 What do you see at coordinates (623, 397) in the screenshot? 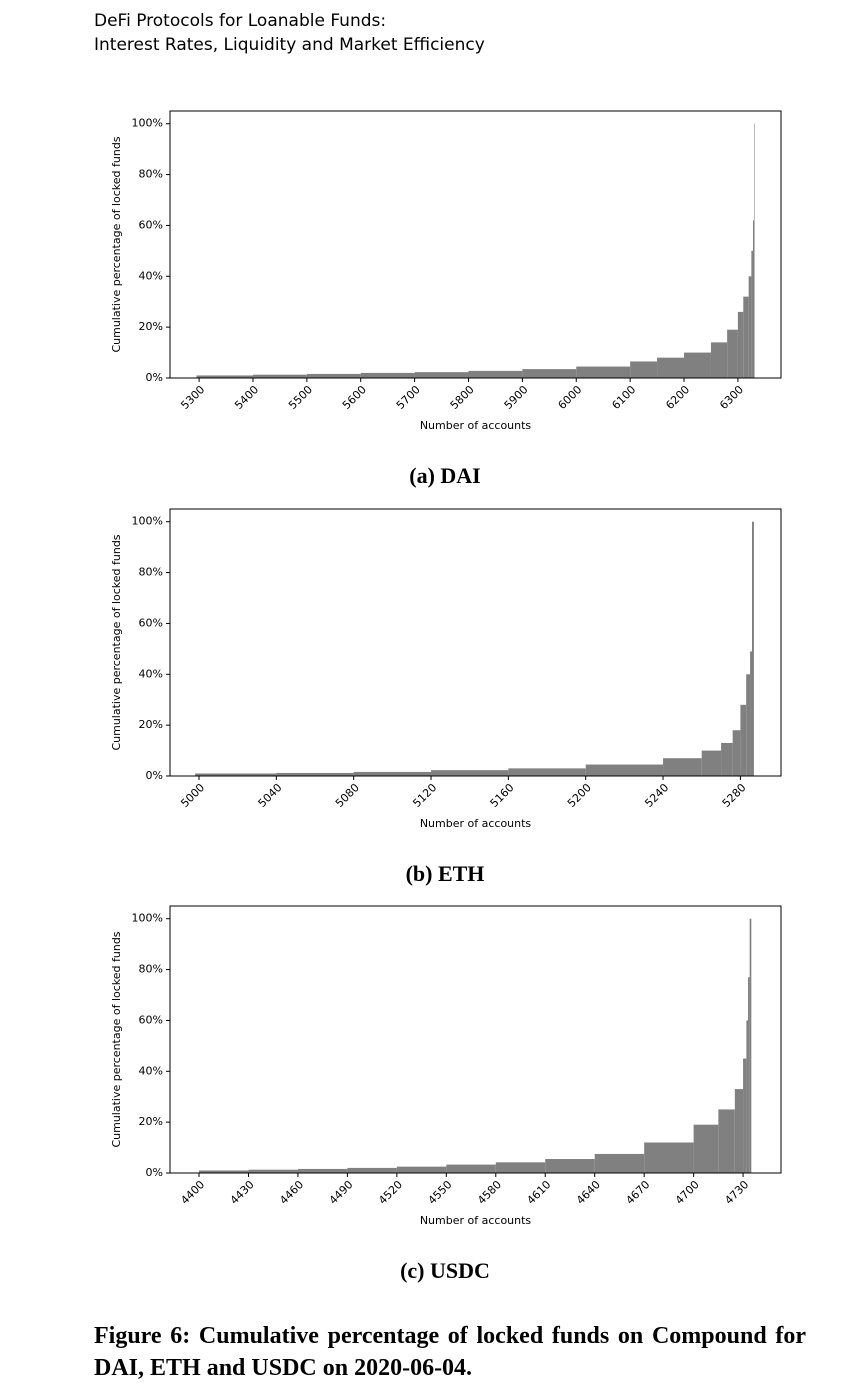
I see `x-tick-label: 6100` at bounding box center [623, 397].